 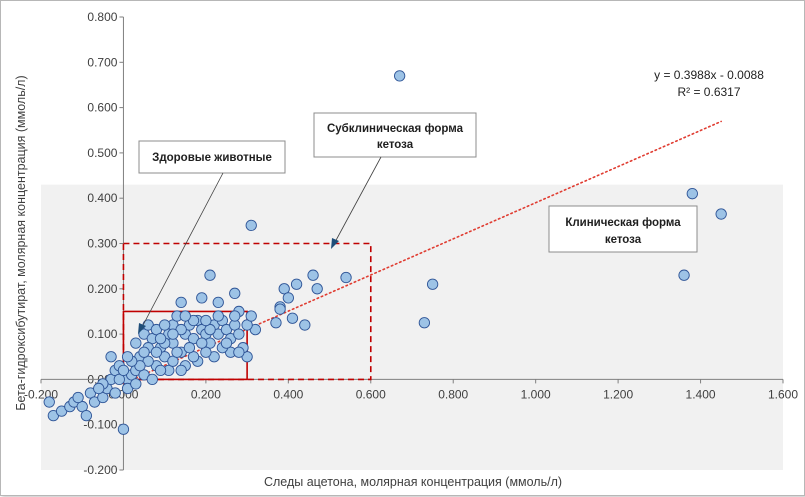 I want to click on annotation-box-healthy, so click(x=212, y=157).